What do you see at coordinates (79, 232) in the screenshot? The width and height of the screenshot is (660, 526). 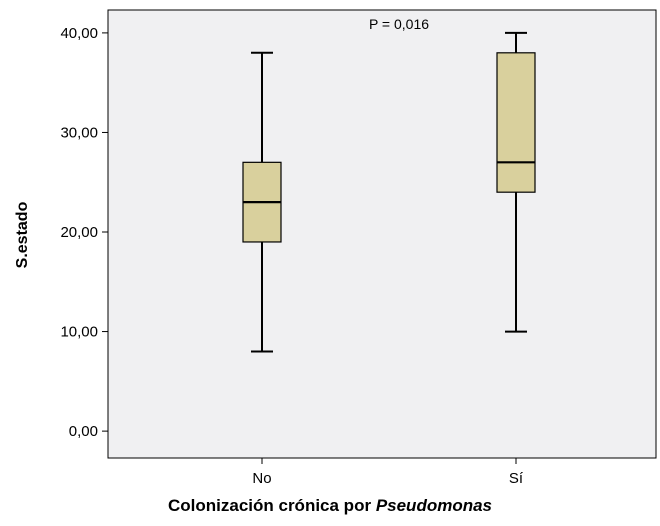 I see `y-tick-label-2: 20,00` at bounding box center [79, 232].